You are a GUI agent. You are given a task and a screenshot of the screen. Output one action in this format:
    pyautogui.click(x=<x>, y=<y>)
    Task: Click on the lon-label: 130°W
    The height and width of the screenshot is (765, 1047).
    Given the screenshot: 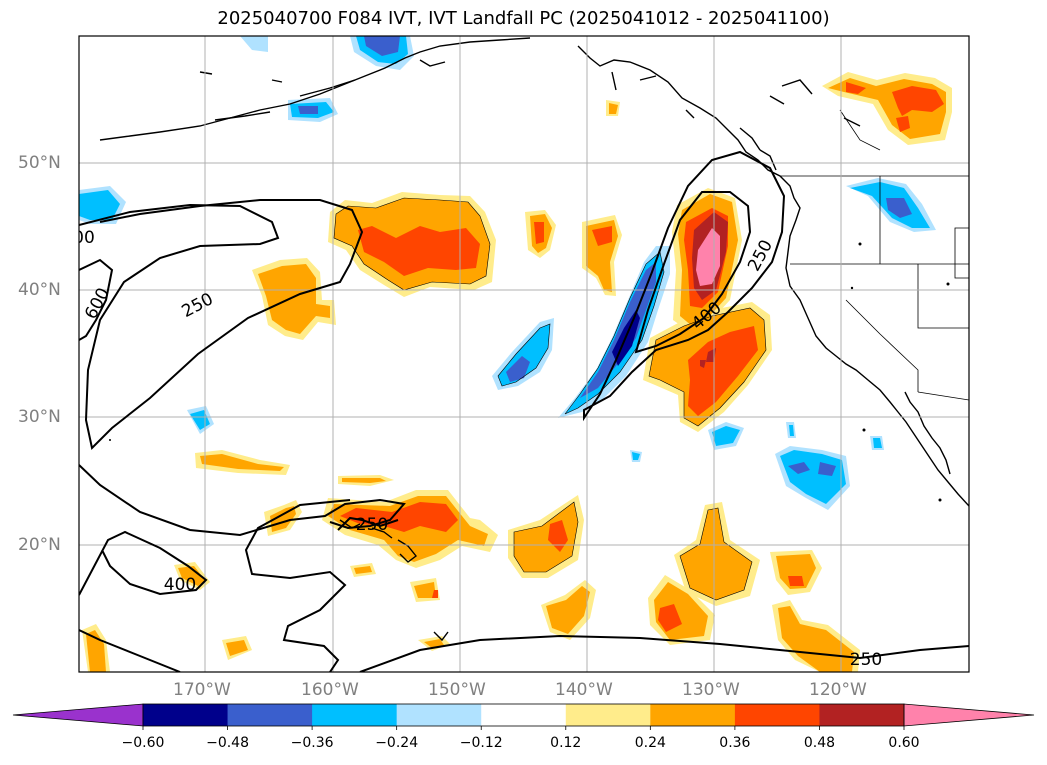 What is the action you would take?
    pyautogui.click(x=711, y=690)
    